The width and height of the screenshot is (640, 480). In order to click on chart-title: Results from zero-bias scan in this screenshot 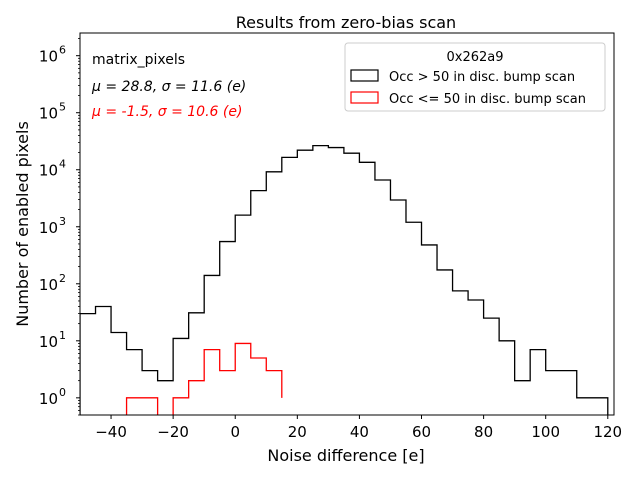, I will do `click(346, 22)`.